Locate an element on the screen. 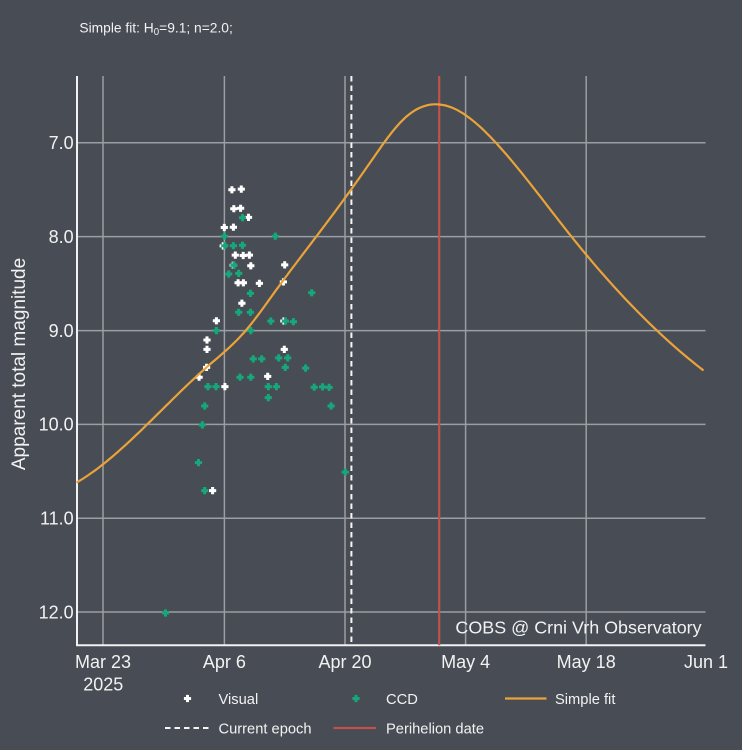 The image size is (742, 750). svg-text: Apr 6 is located at coordinates (224, 662).